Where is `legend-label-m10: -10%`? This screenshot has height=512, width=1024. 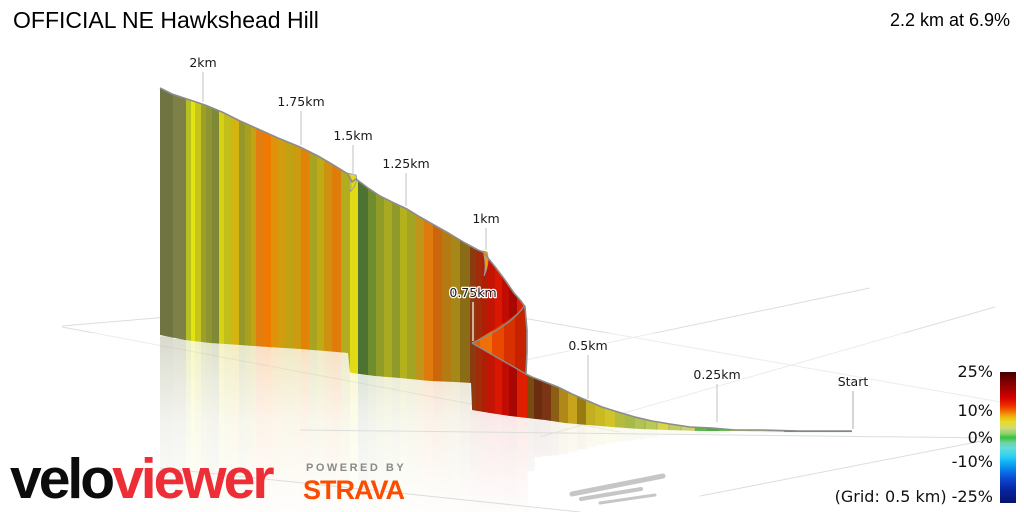 legend-label-m10: -10% is located at coordinates (972, 461).